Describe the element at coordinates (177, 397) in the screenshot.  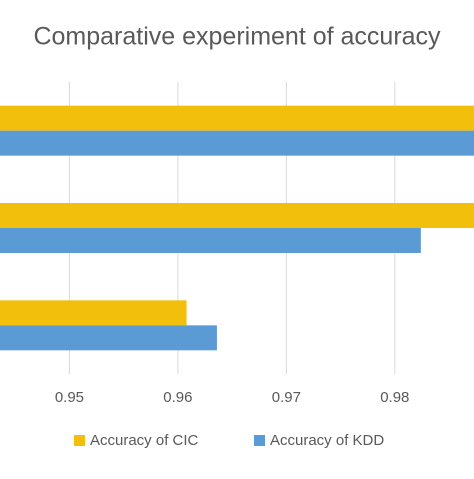
I see `x-tick-label: 0.96` at that location.